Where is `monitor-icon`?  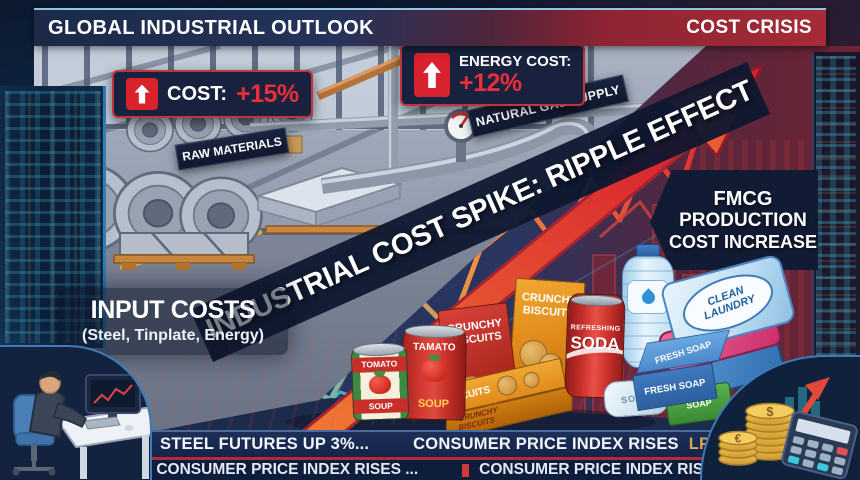 monitor-icon is located at coordinates (113, 396).